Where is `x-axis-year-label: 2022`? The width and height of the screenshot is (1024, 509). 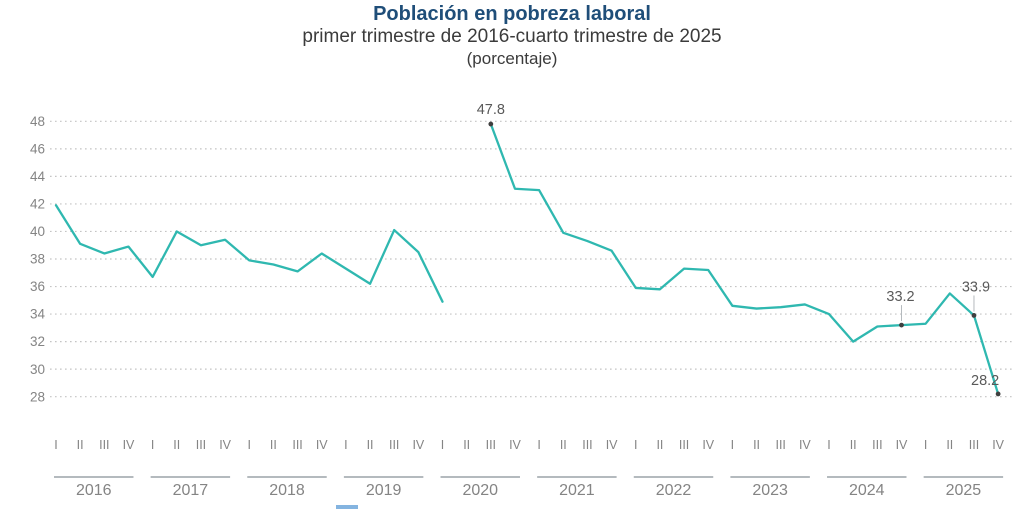
x-axis-year-label: 2022 is located at coordinates (674, 490).